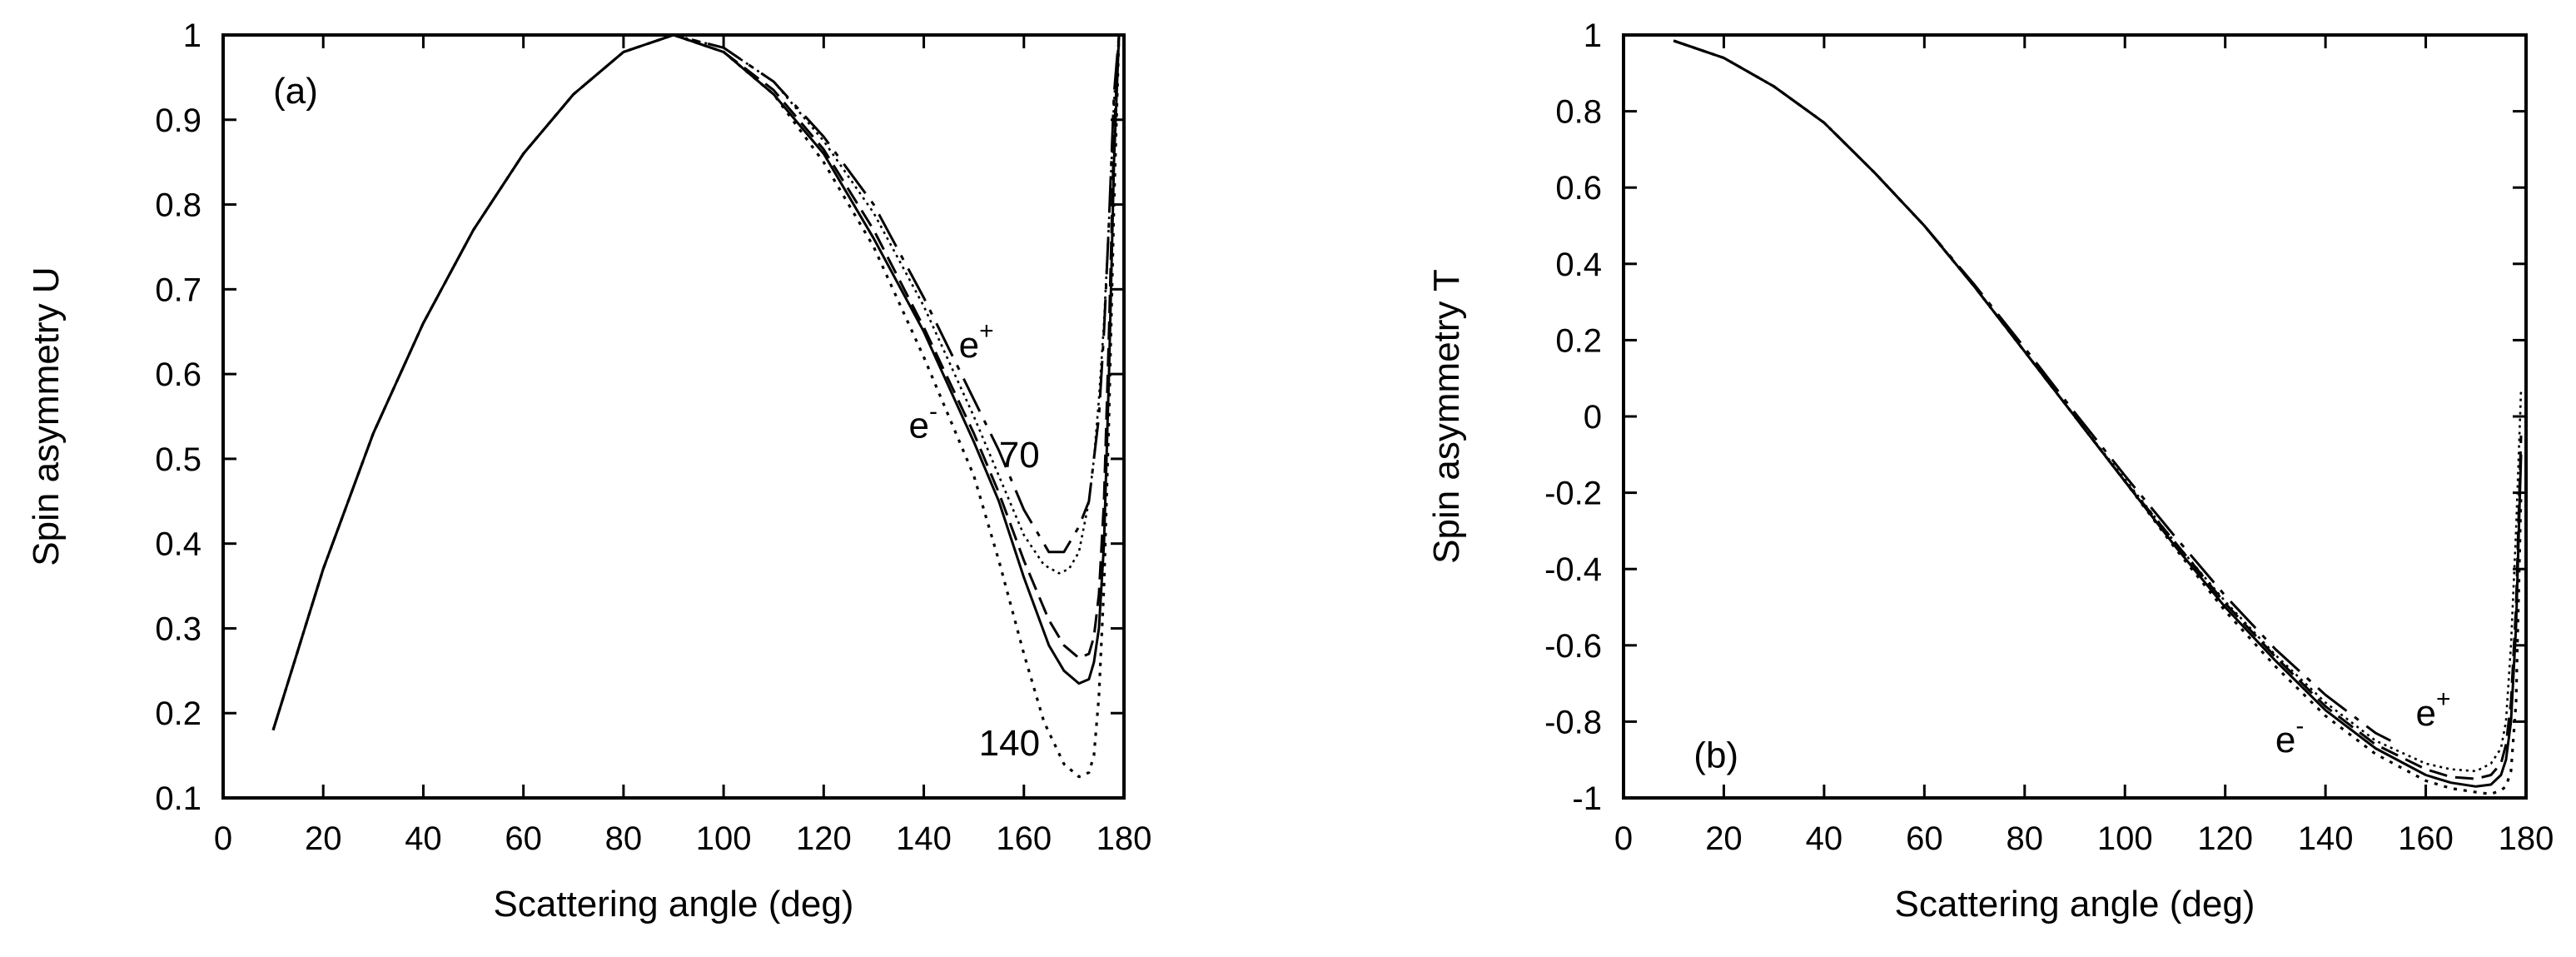 This screenshot has height=957, width=2576. Describe the element at coordinates (1593, 417) in the screenshot. I see `y-tick-label: 0` at that location.